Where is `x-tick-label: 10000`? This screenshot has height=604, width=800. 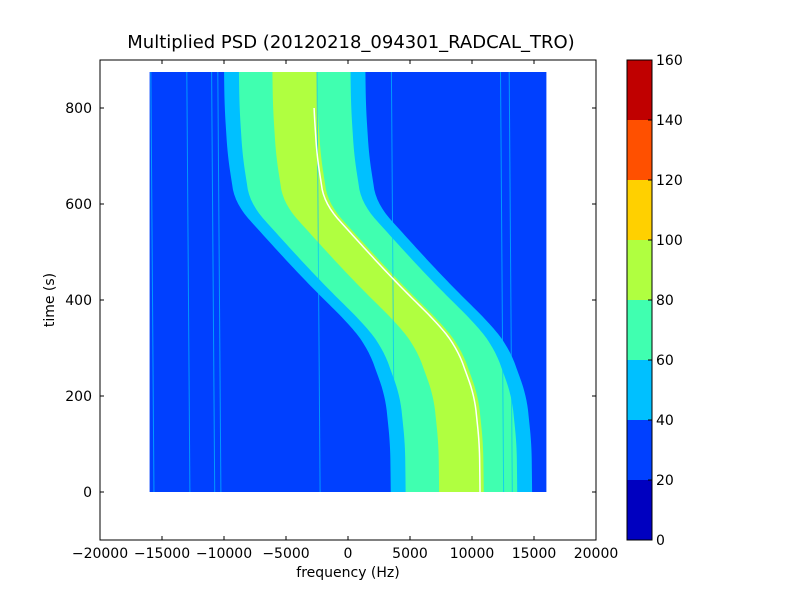 x-tick-label: 10000 is located at coordinates (472, 554).